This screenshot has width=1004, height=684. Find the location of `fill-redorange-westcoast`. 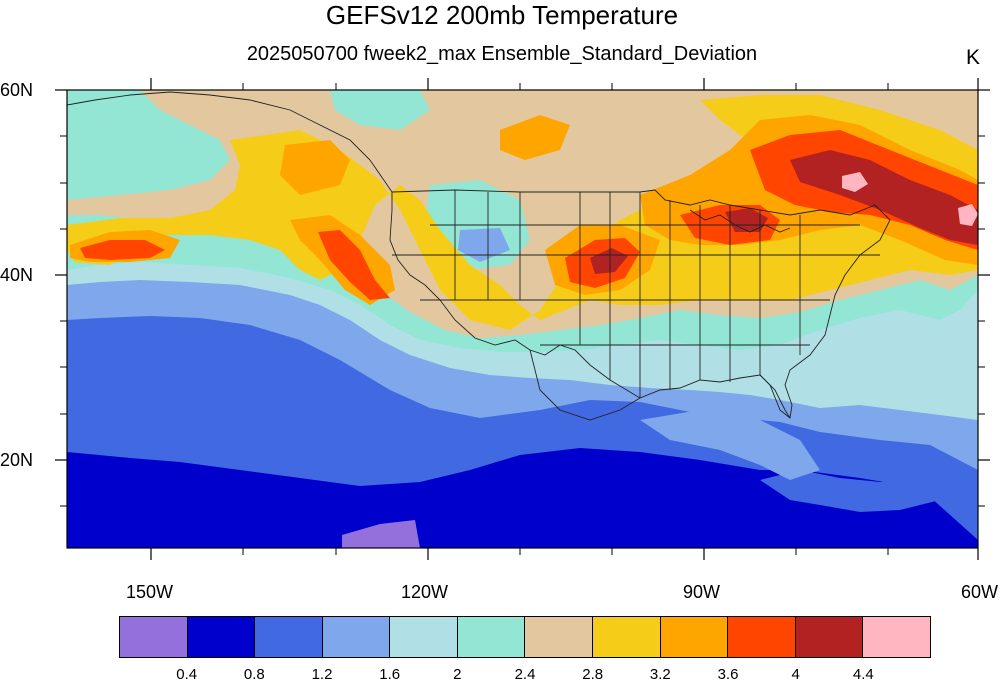

fill-redorange-westcoast is located at coordinates (354, 265).